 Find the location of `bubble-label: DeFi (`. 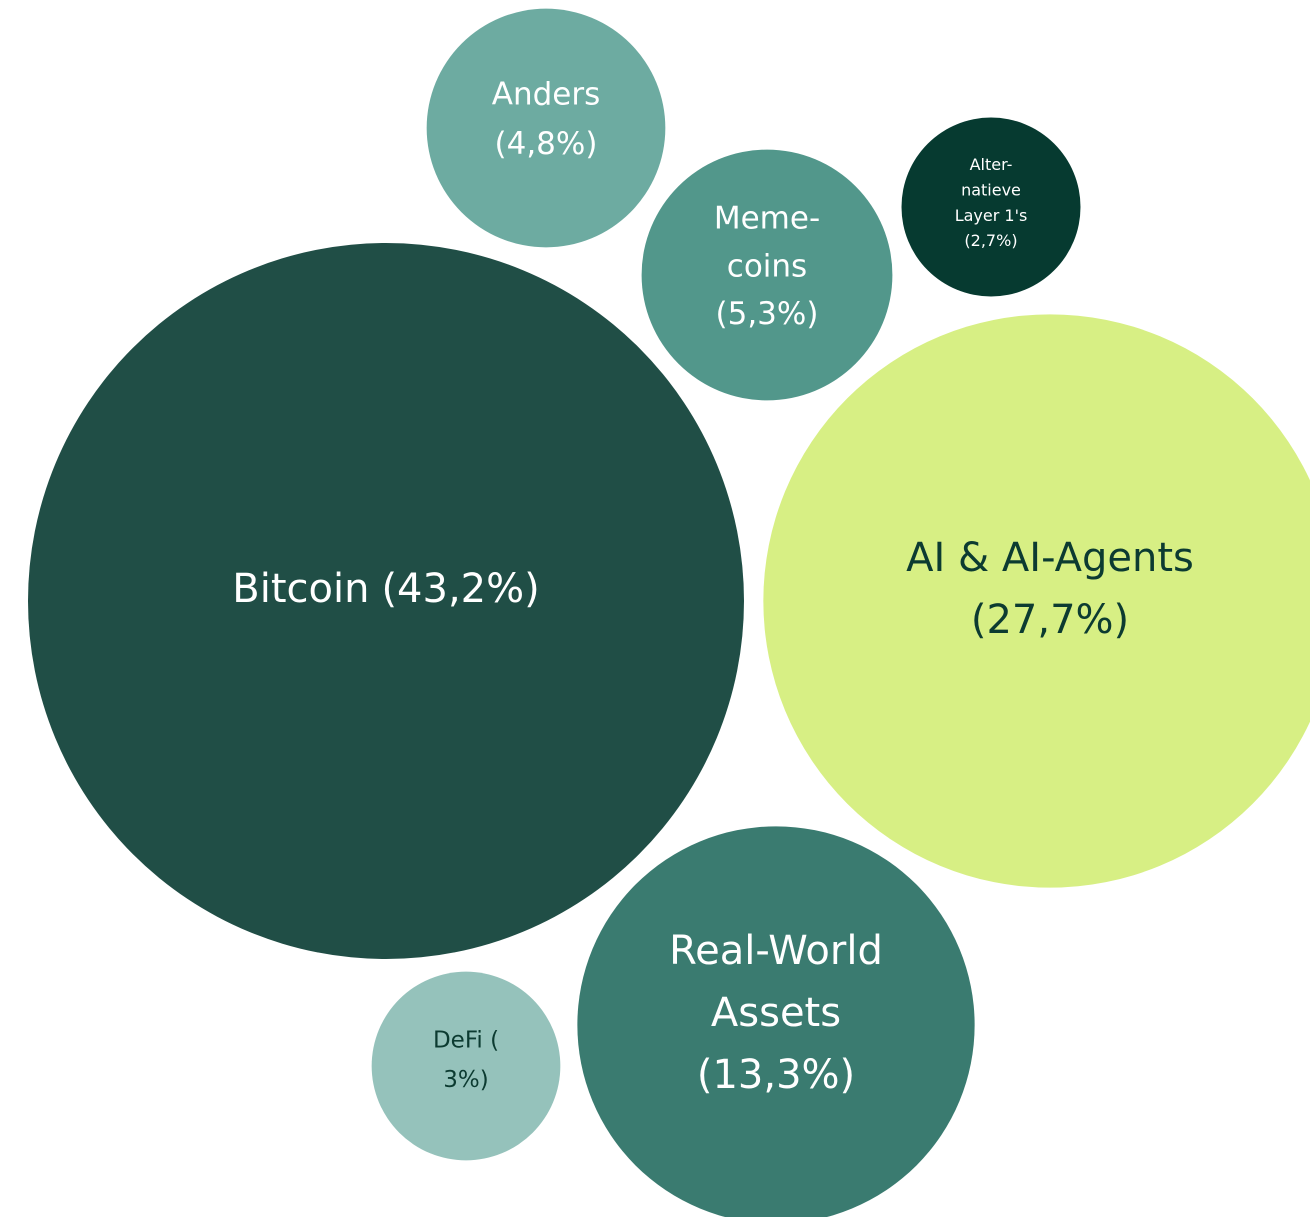

bubble-label: DeFi ( is located at coordinates (466, 1040).